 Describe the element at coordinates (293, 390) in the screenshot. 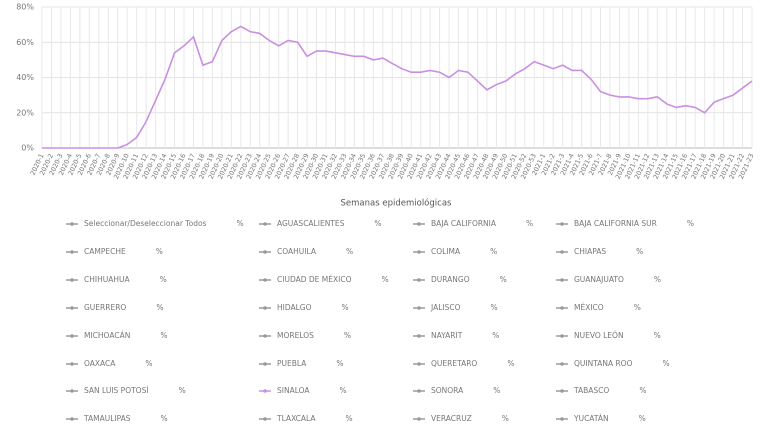

I see `legend-label: SINALOA` at that location.